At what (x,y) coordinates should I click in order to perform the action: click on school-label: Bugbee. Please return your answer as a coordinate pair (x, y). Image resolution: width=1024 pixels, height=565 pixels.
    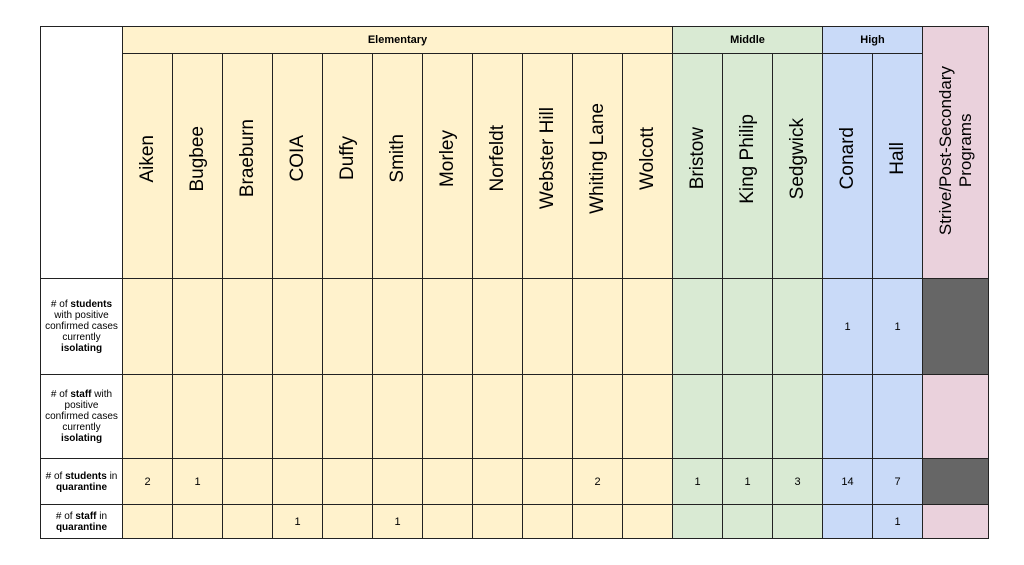
    Looking at the image, I should click on (197, 158).